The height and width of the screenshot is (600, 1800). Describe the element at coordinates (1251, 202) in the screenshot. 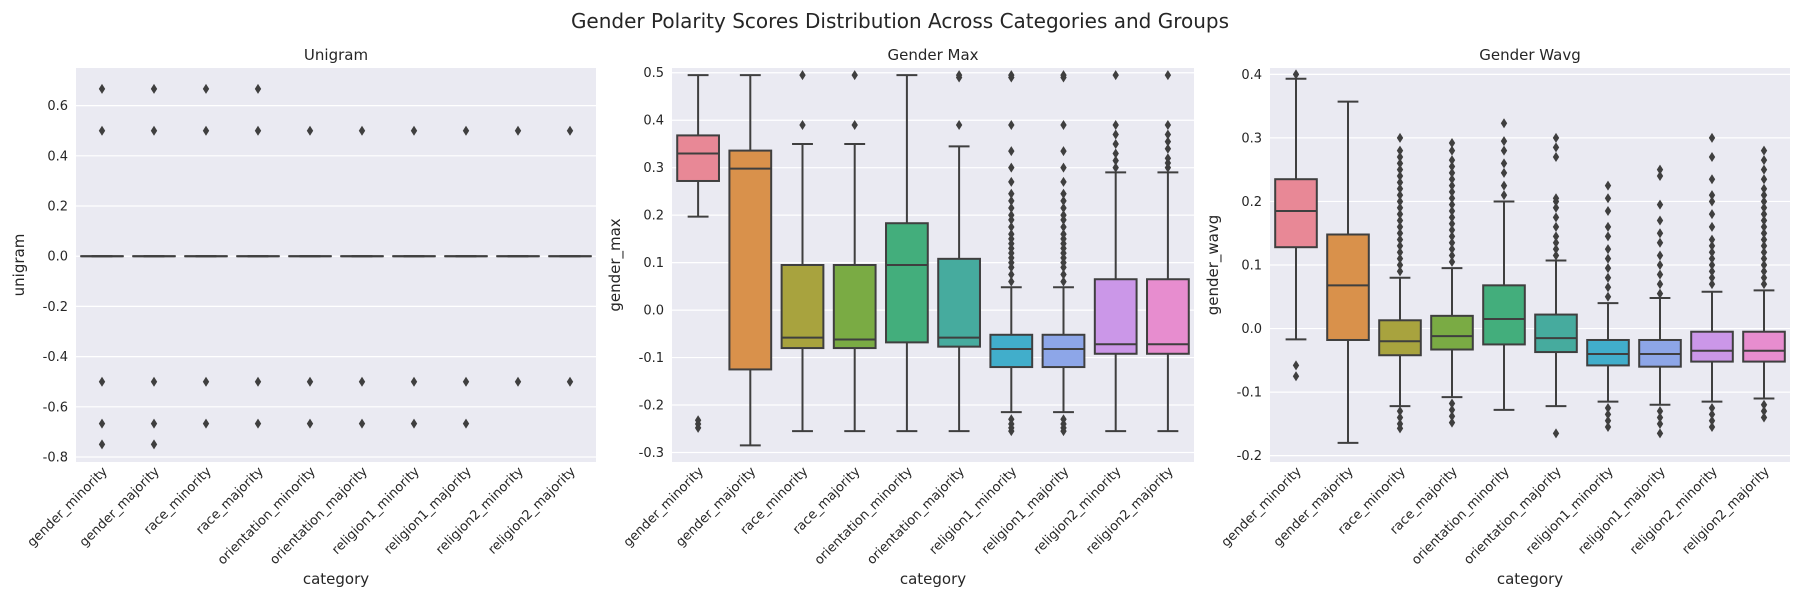

I see `y-tick-label: 0.2` at that location.